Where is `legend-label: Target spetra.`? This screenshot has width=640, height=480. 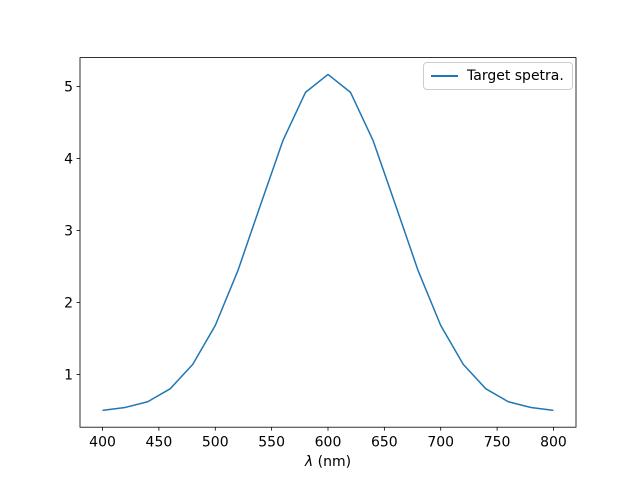 legend-label: Target spetra. is located at coordinates (515, 76).